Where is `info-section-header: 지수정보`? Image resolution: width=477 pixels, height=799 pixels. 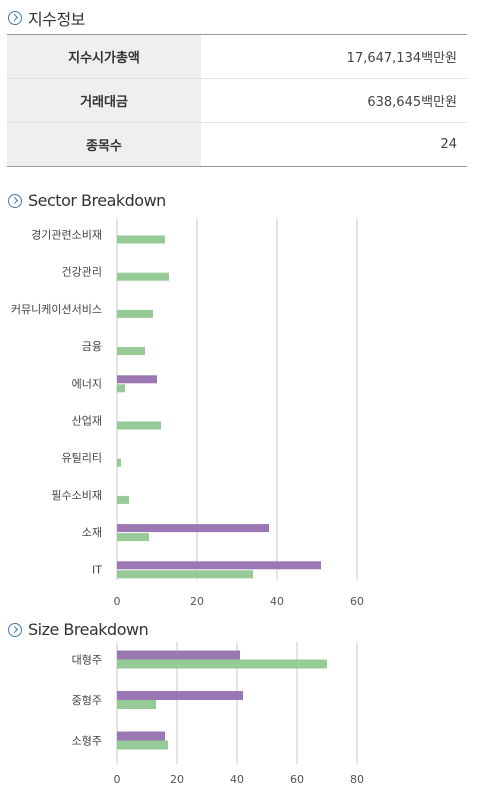
info-section-header: 지수정보 is located at coordinates (46, 18).